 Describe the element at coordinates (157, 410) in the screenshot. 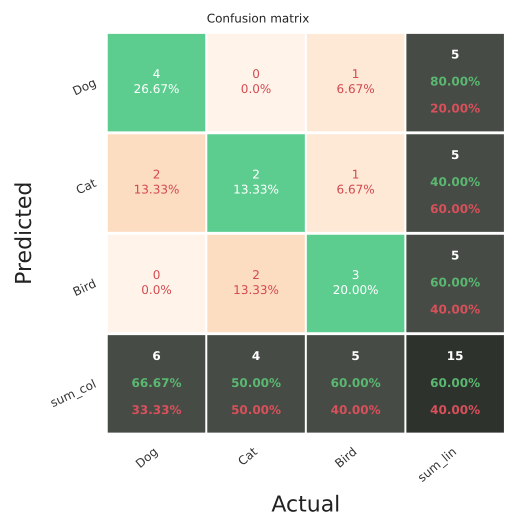

I see `annotation: 33.33%` at that location.